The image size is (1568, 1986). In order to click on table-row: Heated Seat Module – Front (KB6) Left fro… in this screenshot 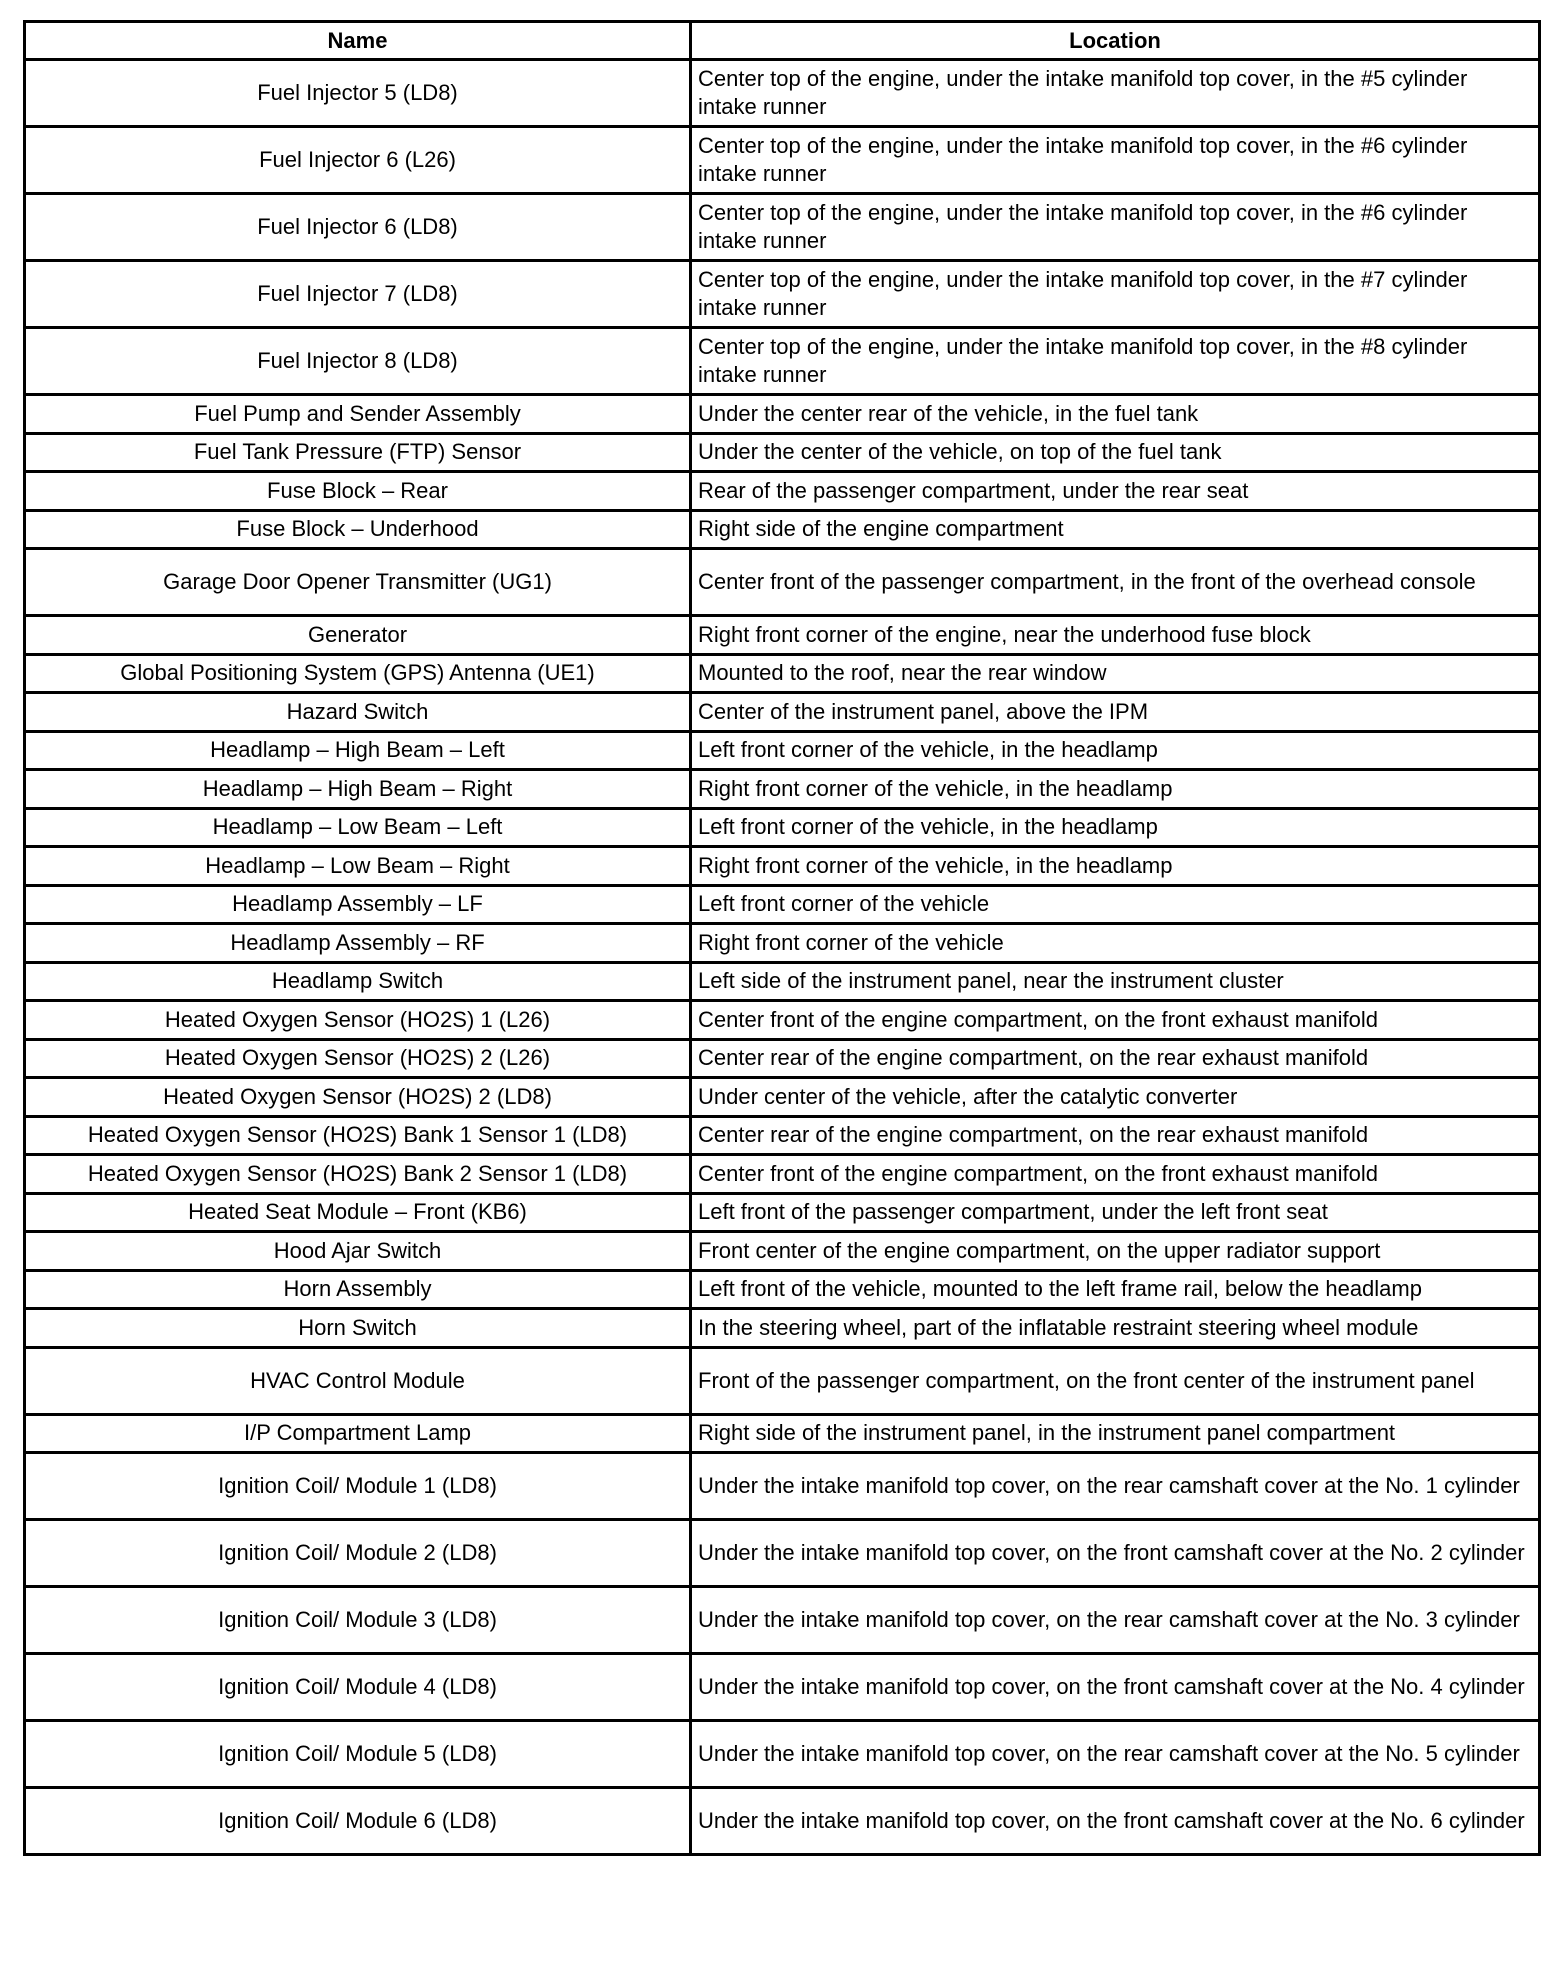, I will do `click(782, 1212)`.